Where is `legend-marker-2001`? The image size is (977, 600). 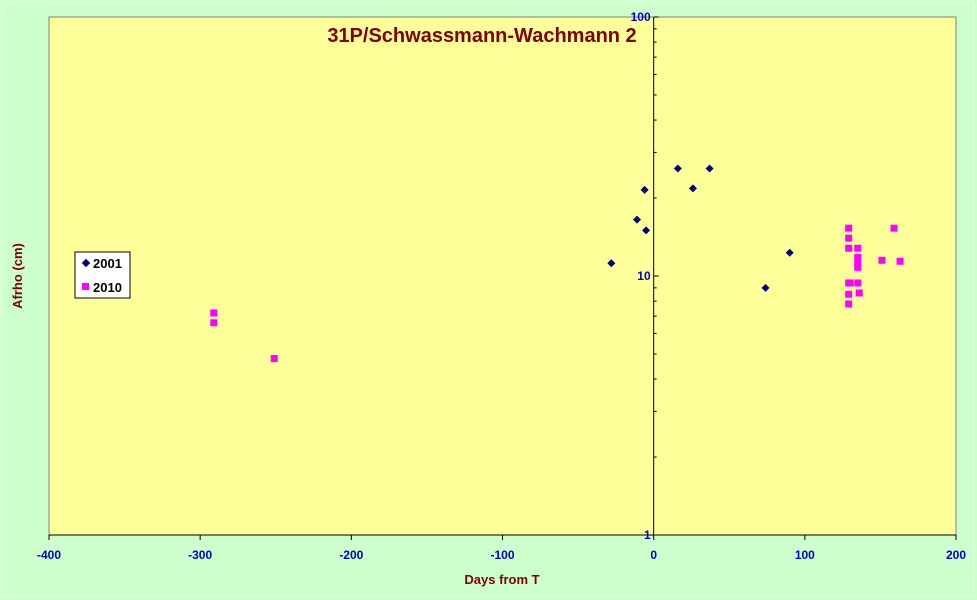
legend-marker-2001 is located at coordinates (86, 263).